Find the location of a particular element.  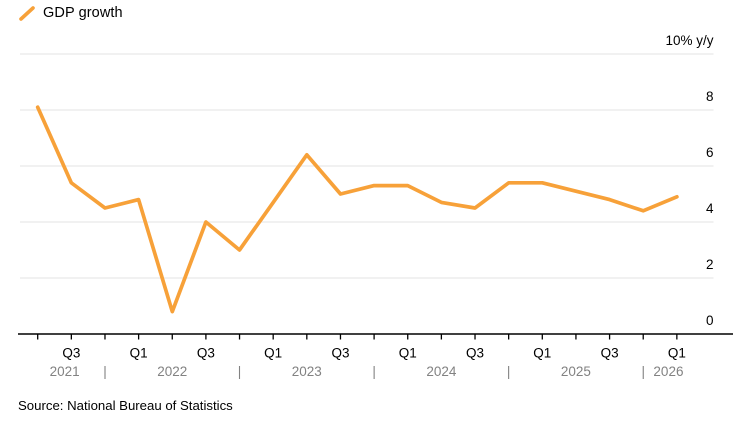

year-label: 2024 is located at coordinates (441, 371).